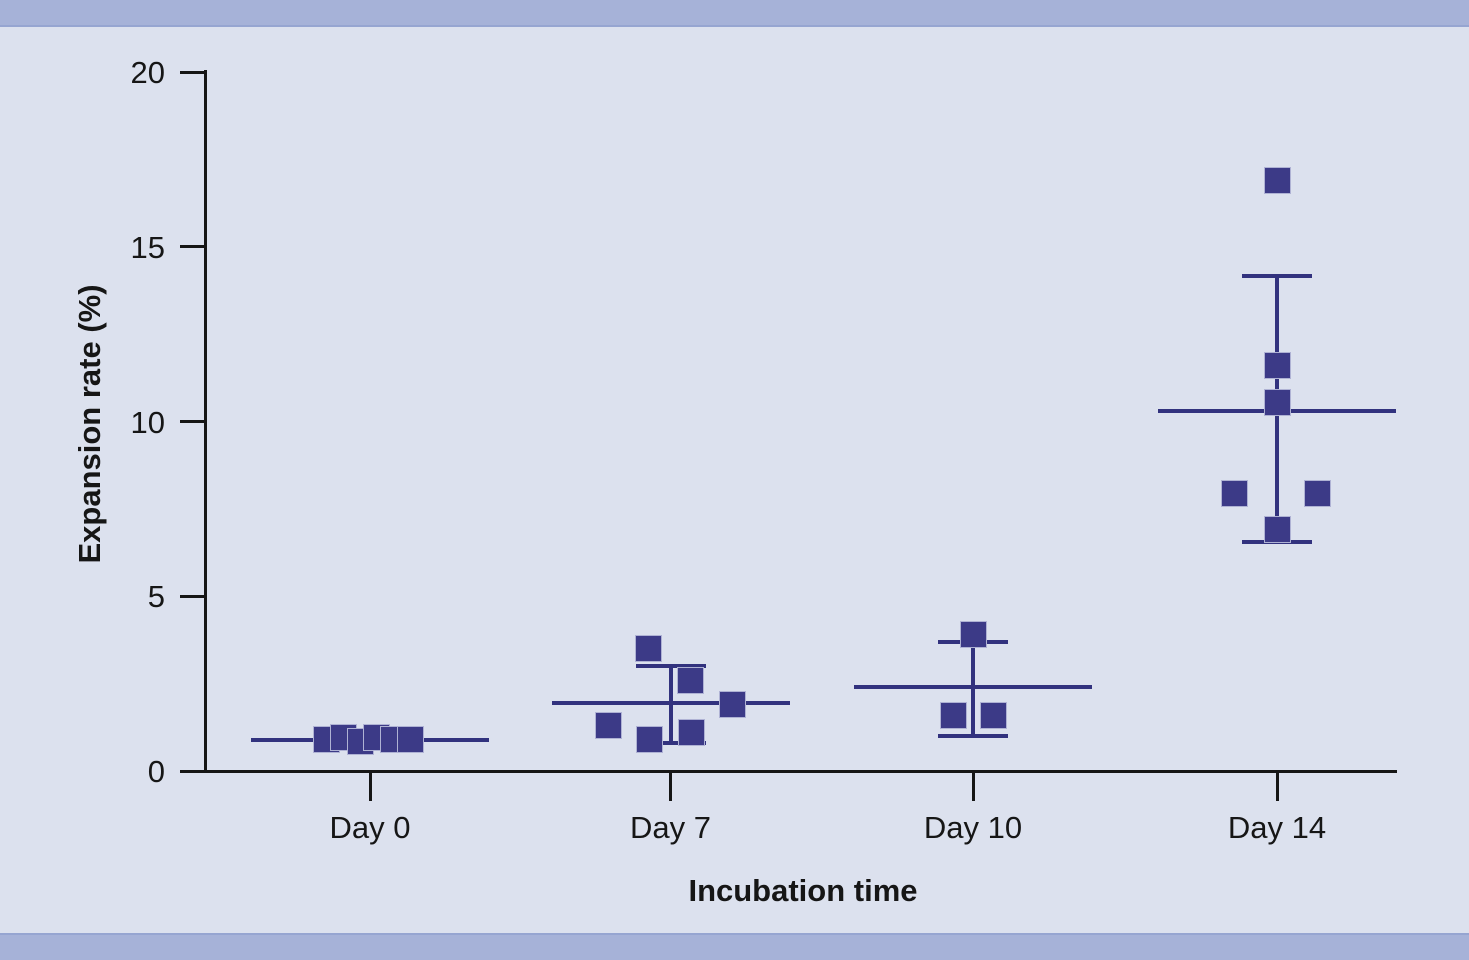  I want to click on x-tick-label: Day 14, so click(1277, 827).